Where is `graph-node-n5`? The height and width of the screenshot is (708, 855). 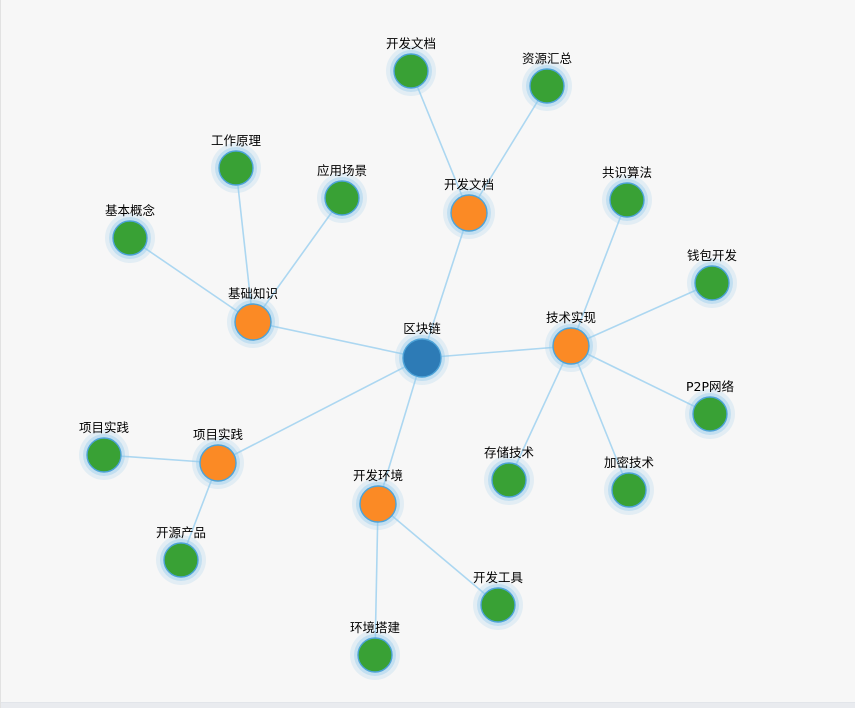 graph-node-n5 is located at coordinates (378, 504).